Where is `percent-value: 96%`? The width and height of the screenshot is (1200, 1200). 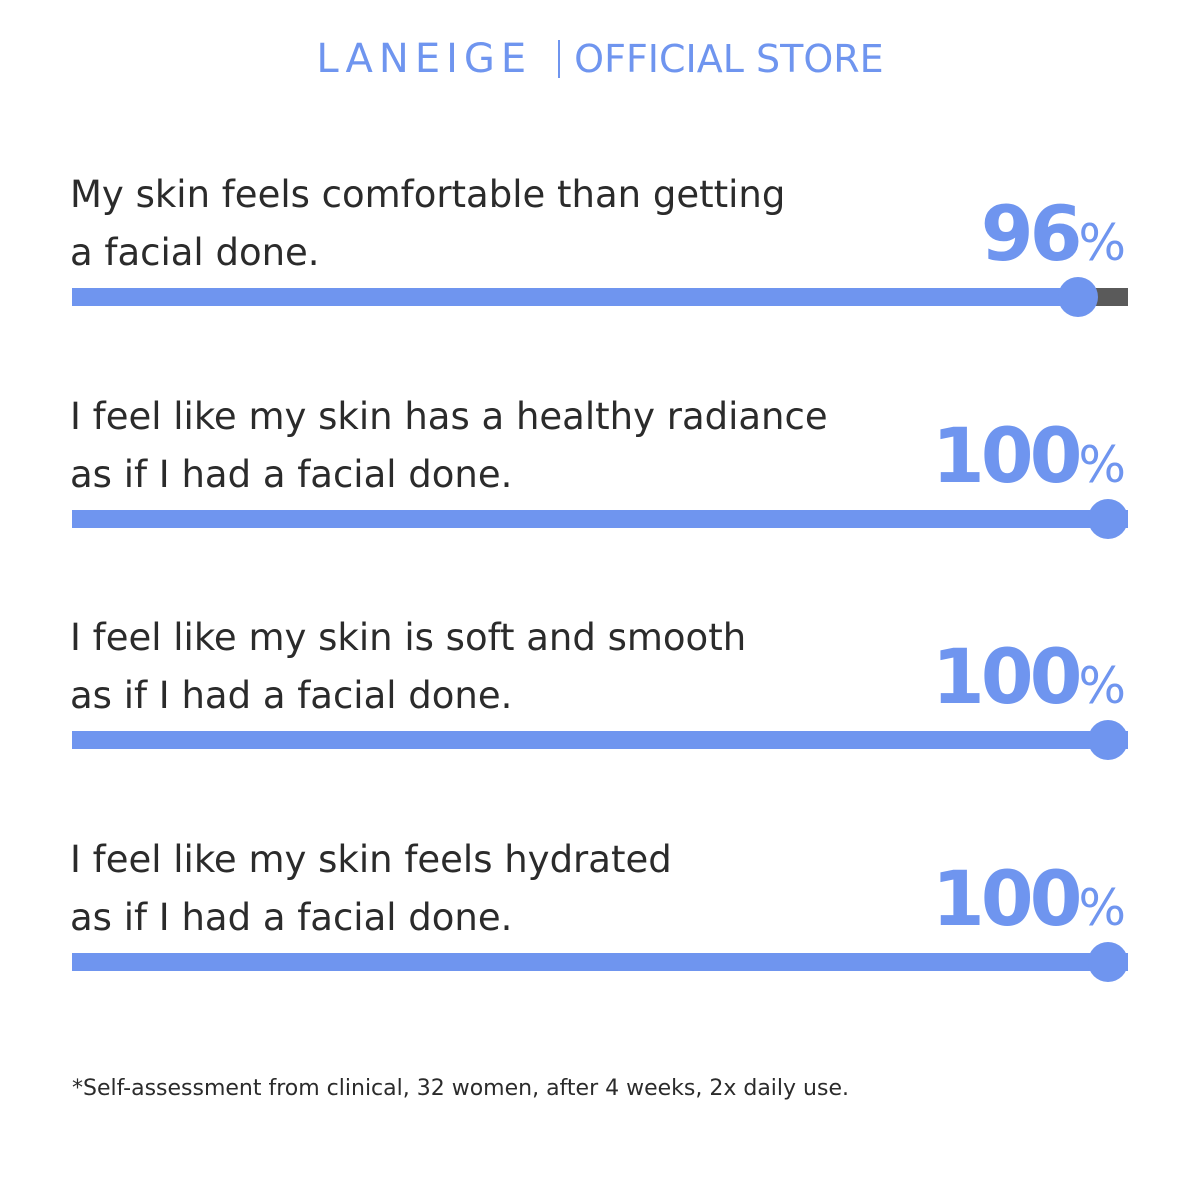
percent-value: 96% is located at coordinates (1053, 238).